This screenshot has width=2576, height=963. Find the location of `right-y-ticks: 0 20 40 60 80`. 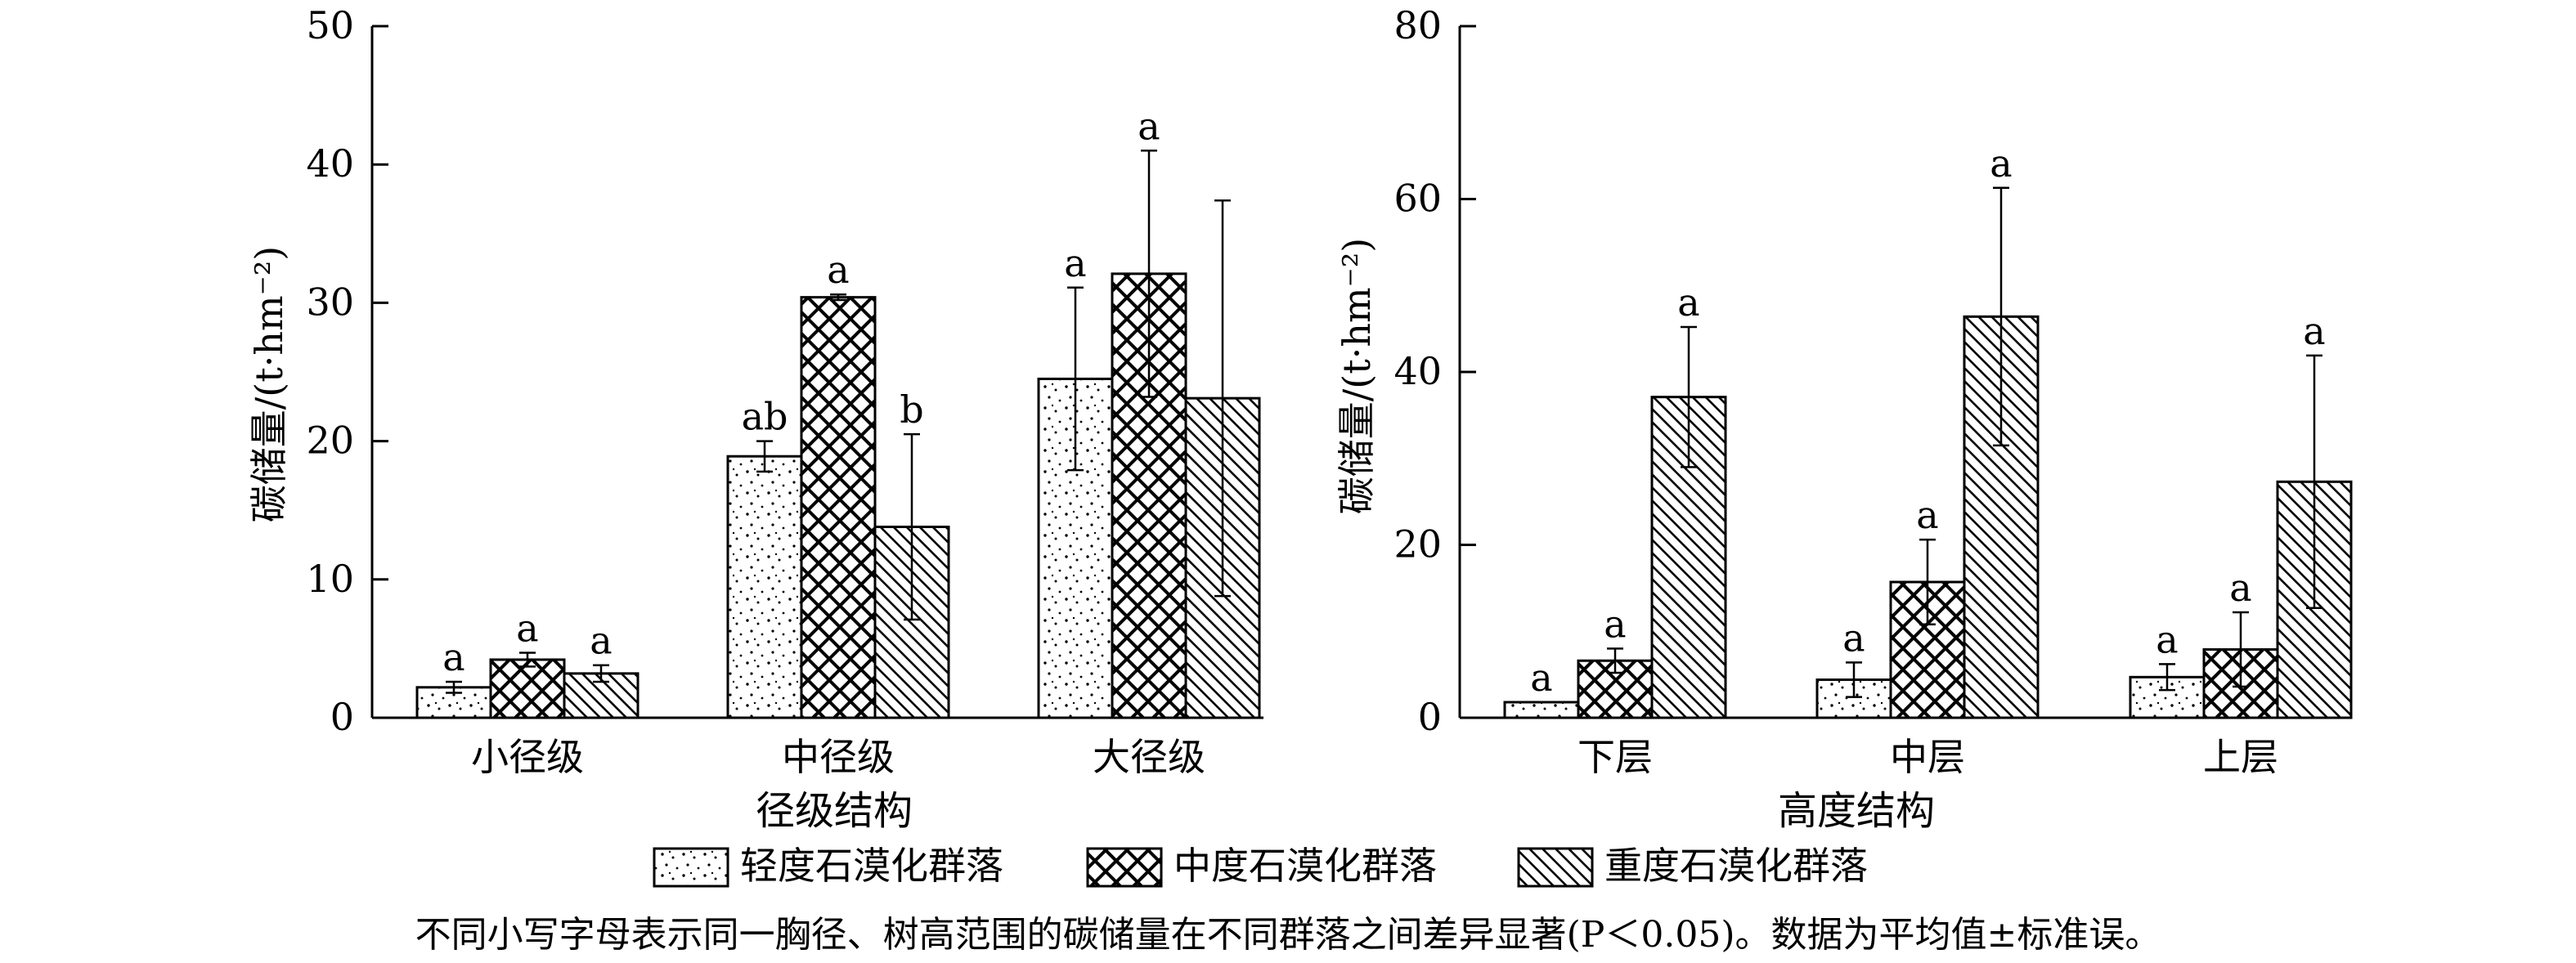

right-y-ticks: 0 20 40 60 80 is located at coordinates (1435, 371).